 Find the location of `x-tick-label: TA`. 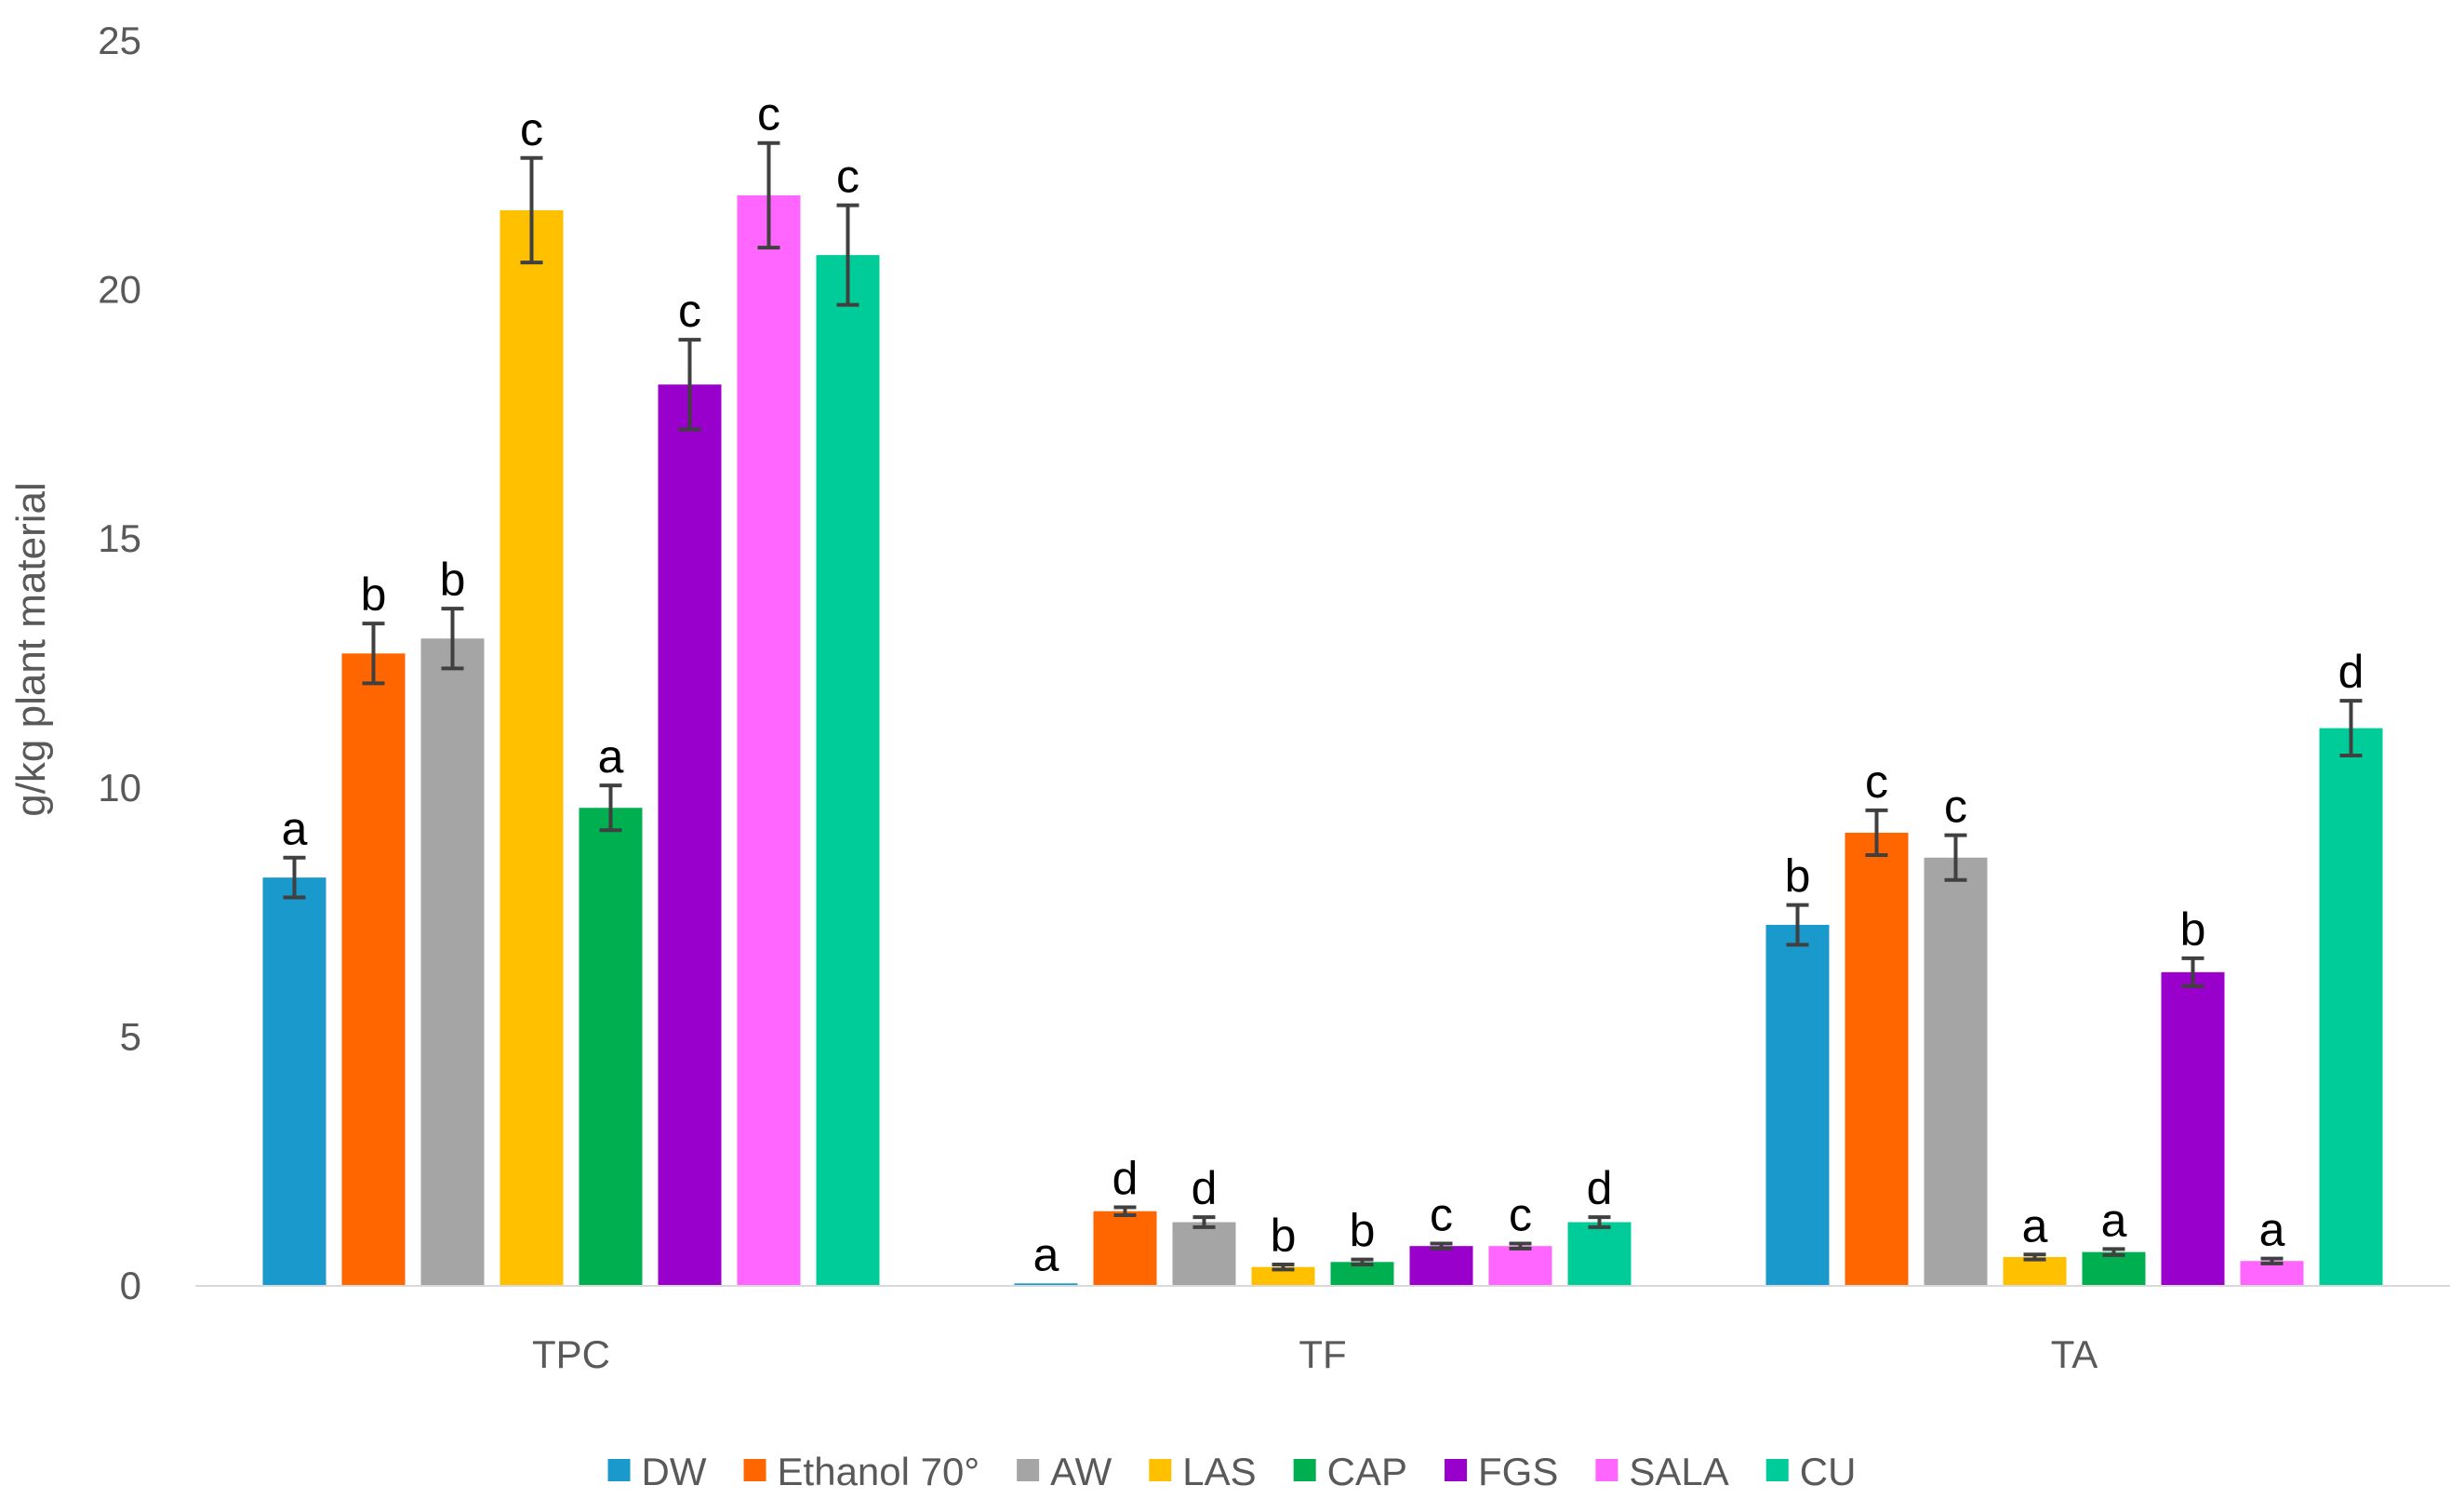

x-tick-label: TA is located at coordinates (2074, 1354).